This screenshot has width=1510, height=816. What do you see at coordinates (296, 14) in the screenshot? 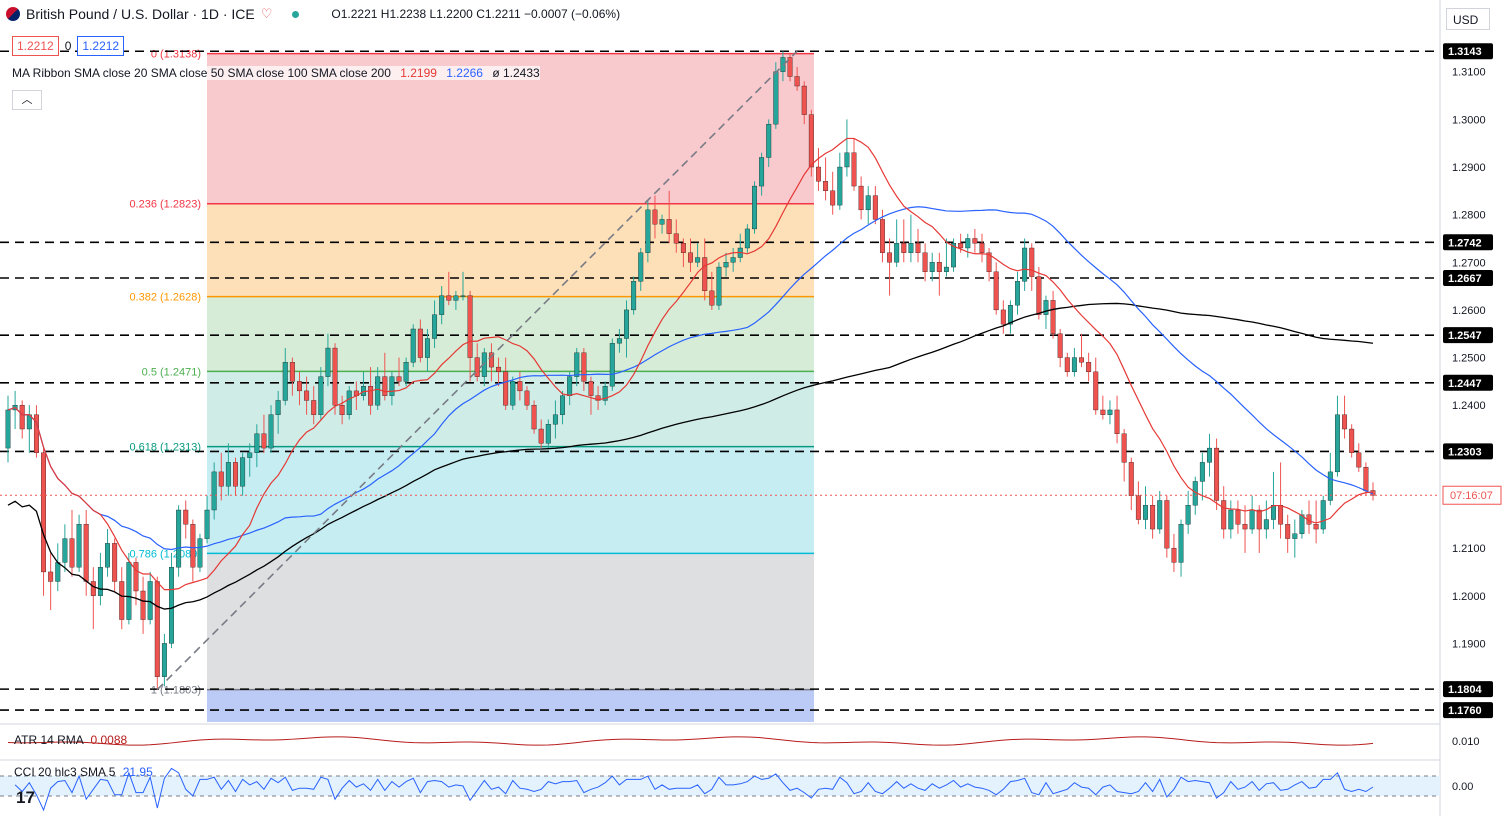
I see `market-status-icon` at bounding box center [296, 14].